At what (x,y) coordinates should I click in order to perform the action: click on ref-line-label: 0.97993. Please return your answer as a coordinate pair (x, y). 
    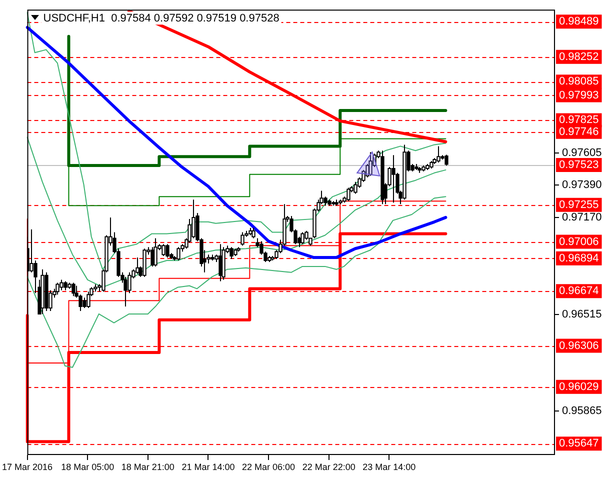
    Looking at the image, I should click on (579, 95).